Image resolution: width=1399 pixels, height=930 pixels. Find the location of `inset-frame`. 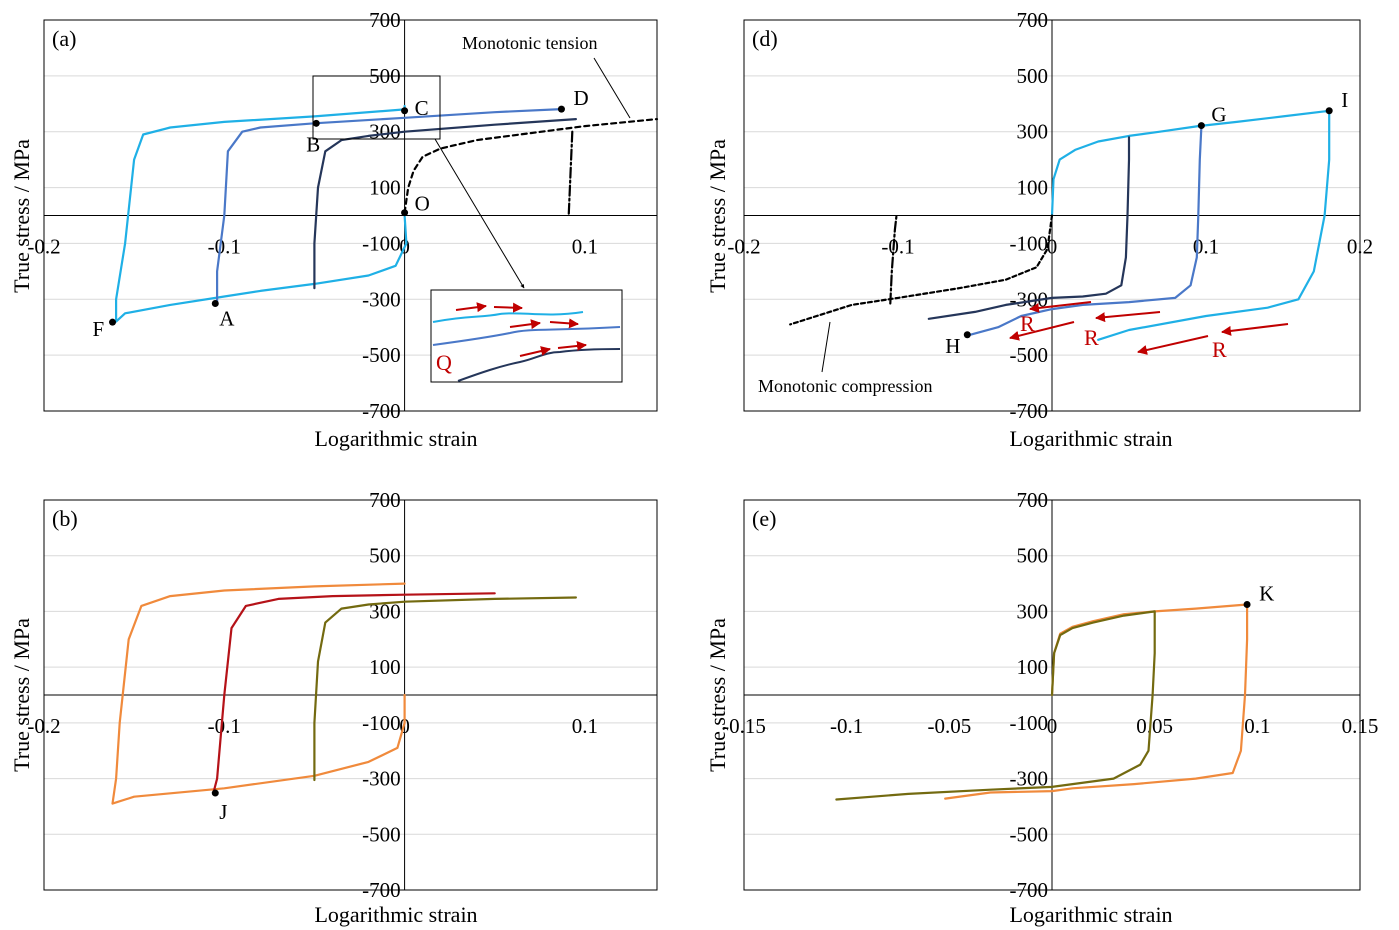

inset-frame is located at coordinates (526, 336).